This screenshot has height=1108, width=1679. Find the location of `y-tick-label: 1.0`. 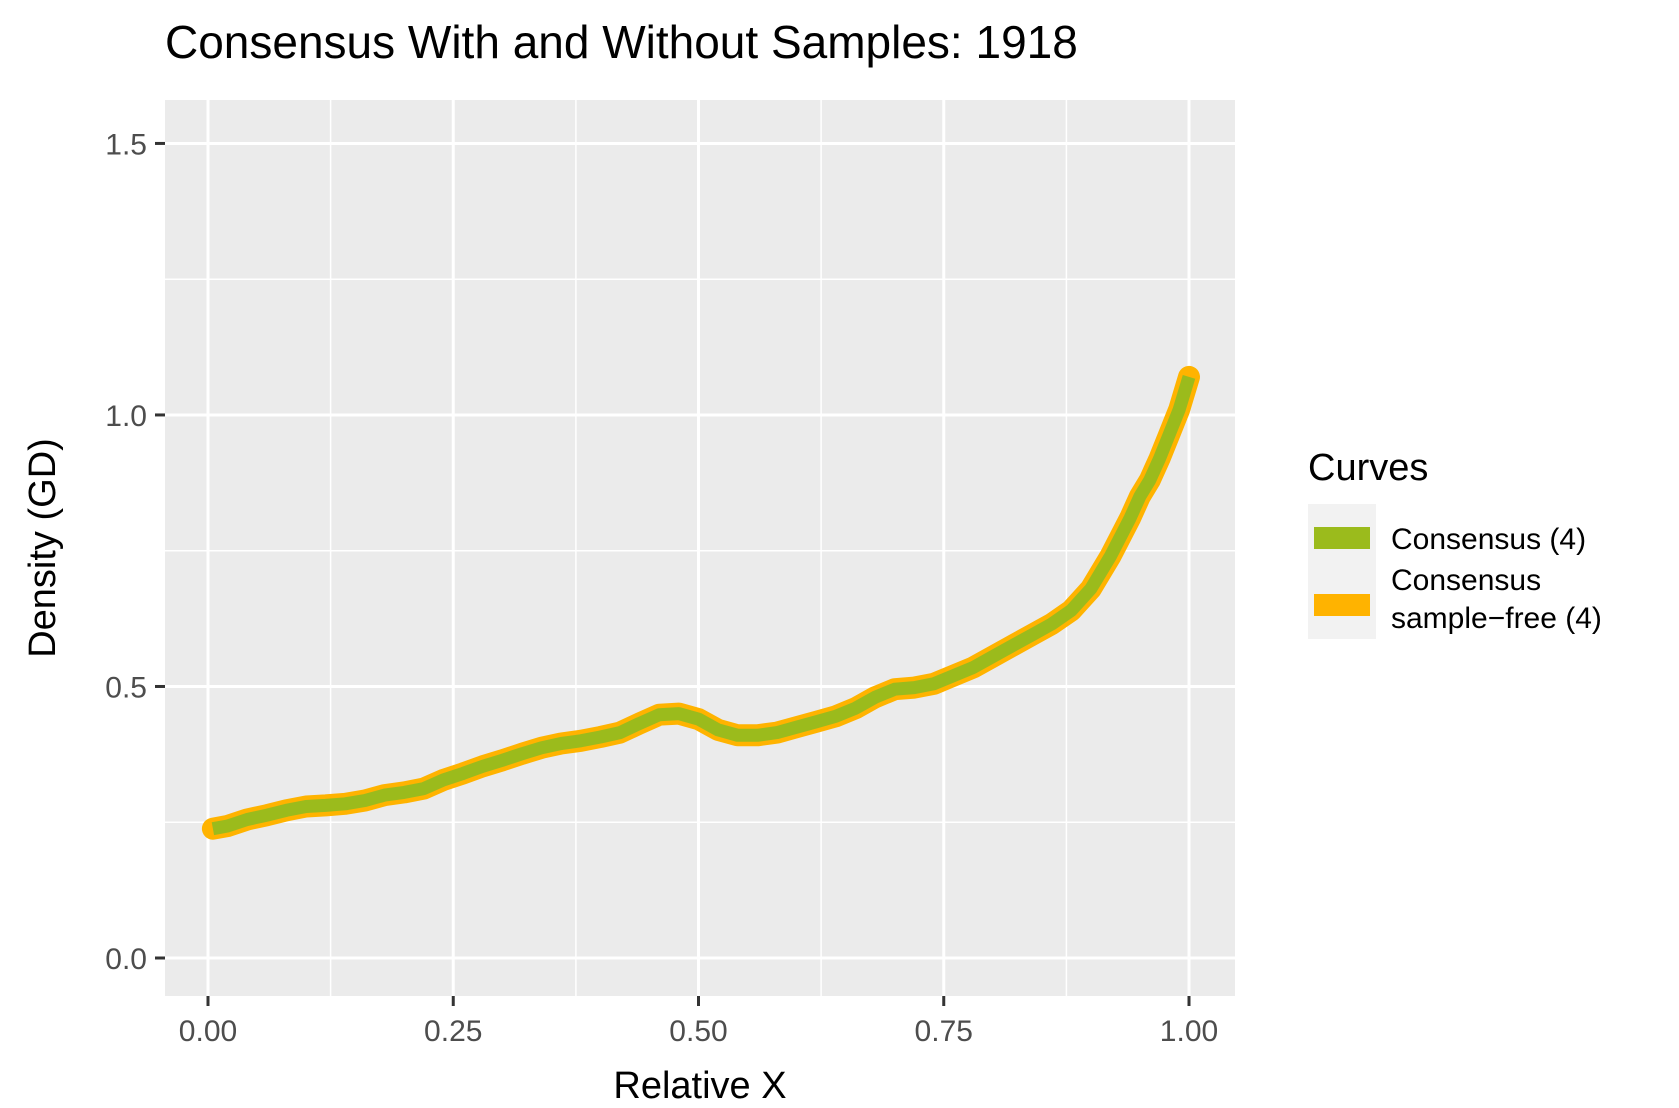

y-tick-label: 1.0 is located at coordinates (126, 416).